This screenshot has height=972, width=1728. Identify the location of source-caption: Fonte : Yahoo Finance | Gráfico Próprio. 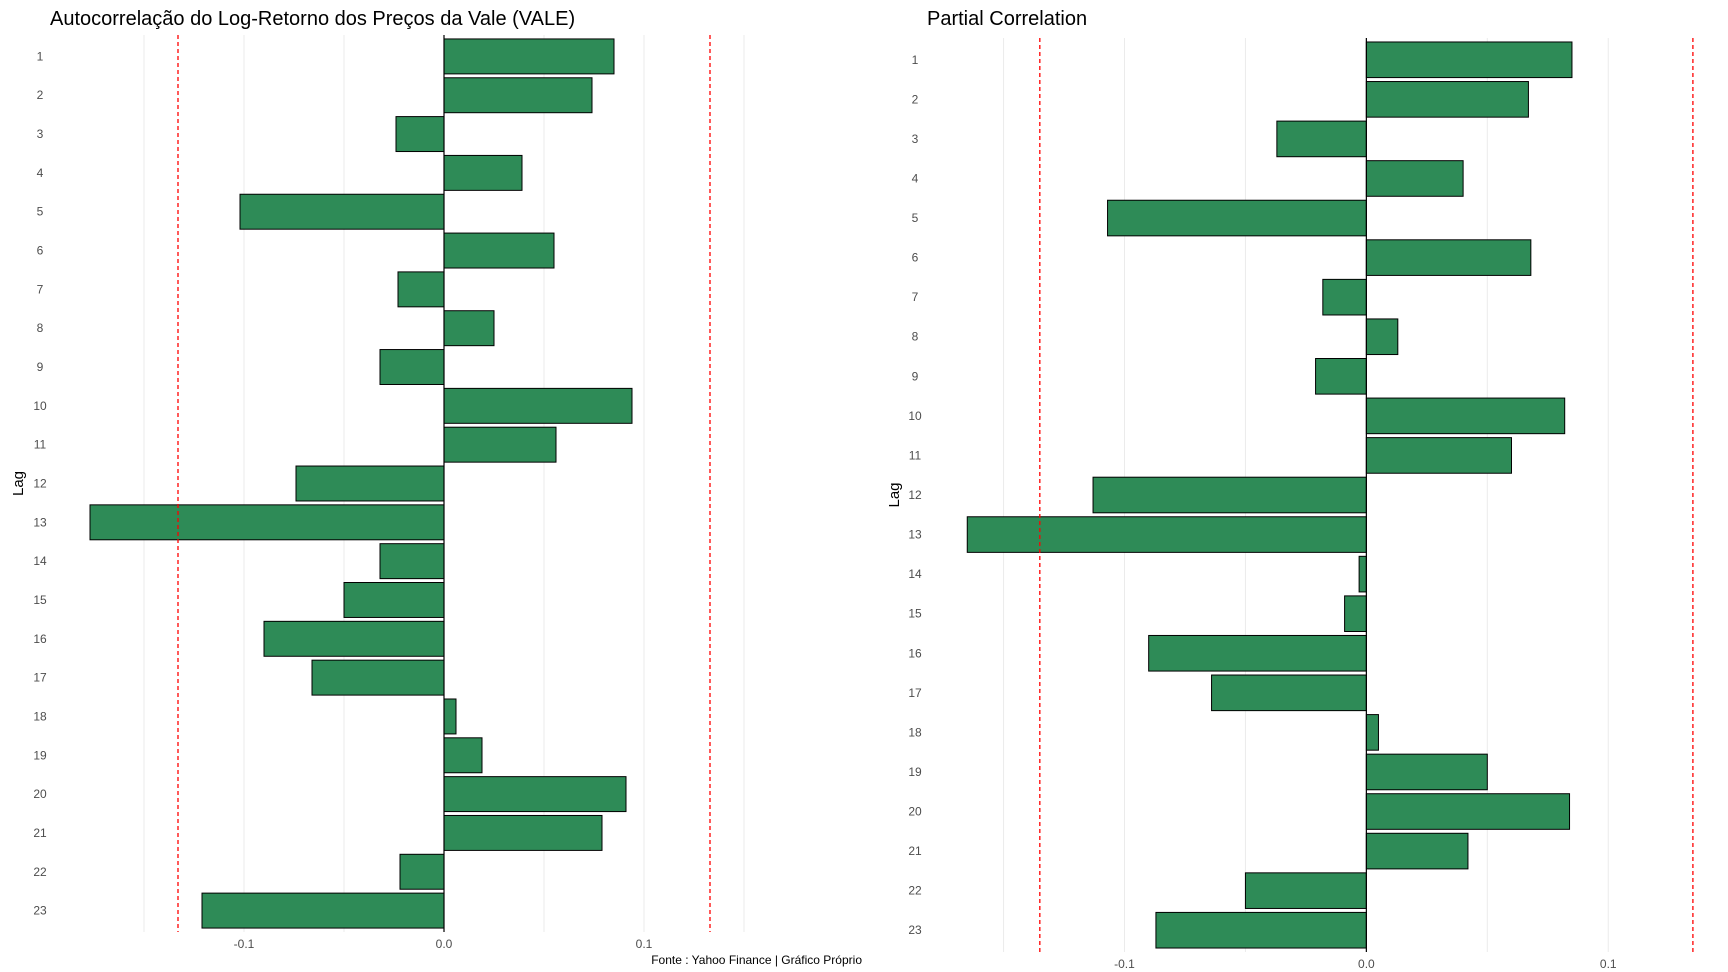
(756, 960).